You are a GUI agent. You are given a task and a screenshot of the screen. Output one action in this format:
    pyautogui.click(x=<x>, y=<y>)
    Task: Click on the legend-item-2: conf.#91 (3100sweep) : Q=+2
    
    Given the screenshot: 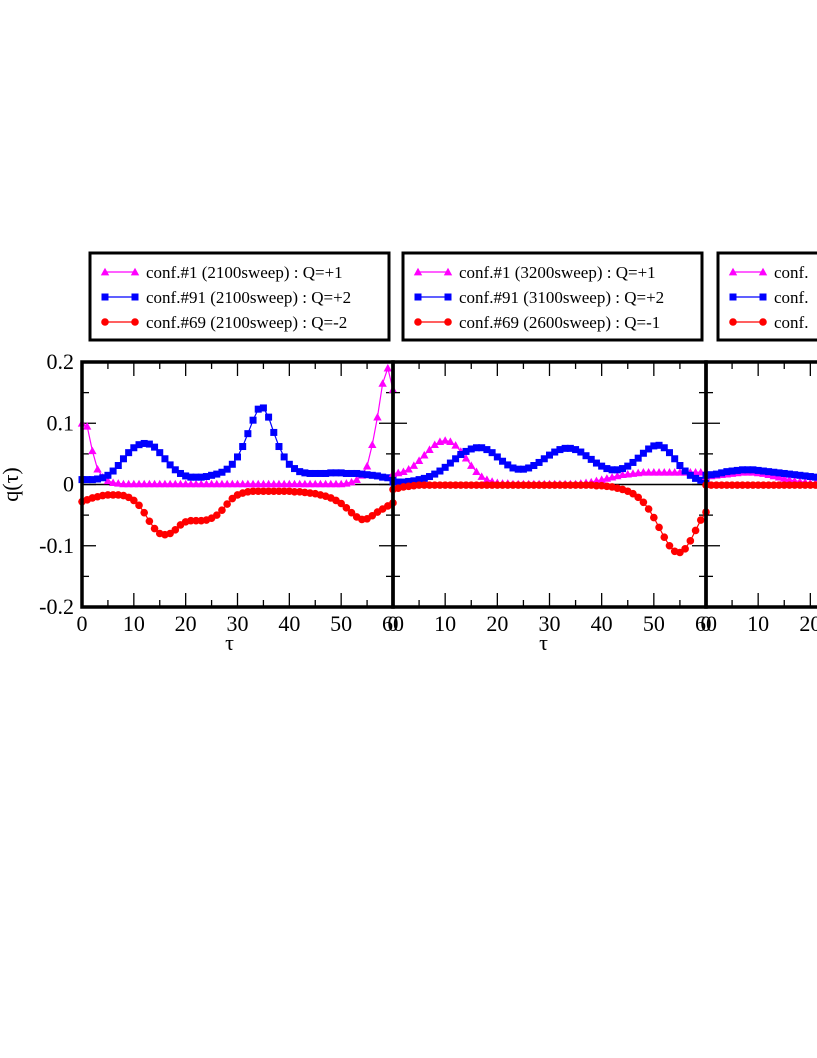 What is the action you would take?
    pyautogui.click(x=539, y=297)
    